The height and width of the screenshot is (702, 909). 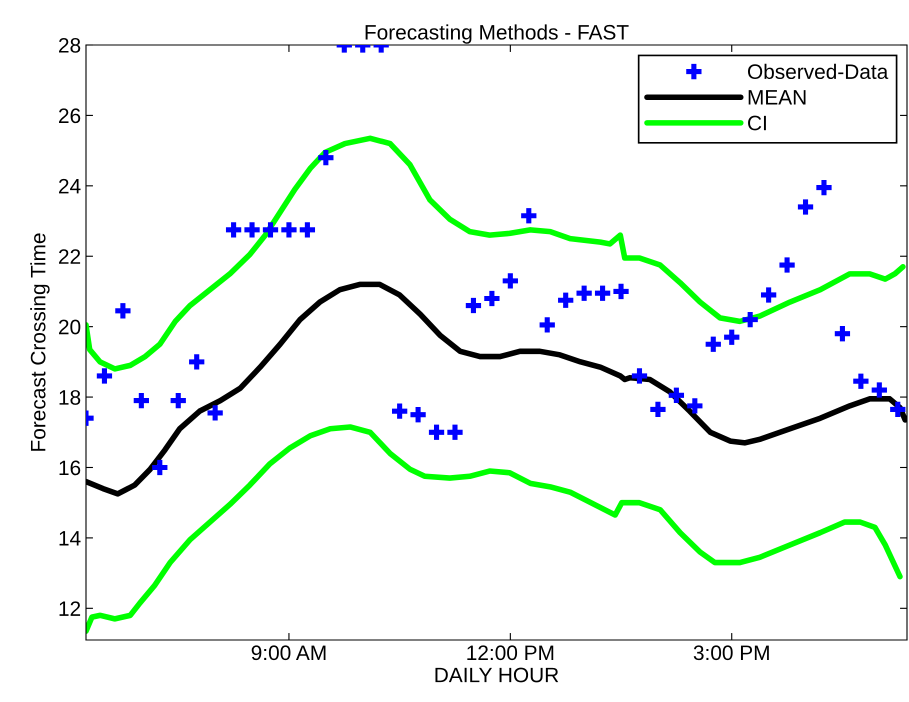 I want to click on x-tick-label: 12:00 PM, so click(x=510, y=652).